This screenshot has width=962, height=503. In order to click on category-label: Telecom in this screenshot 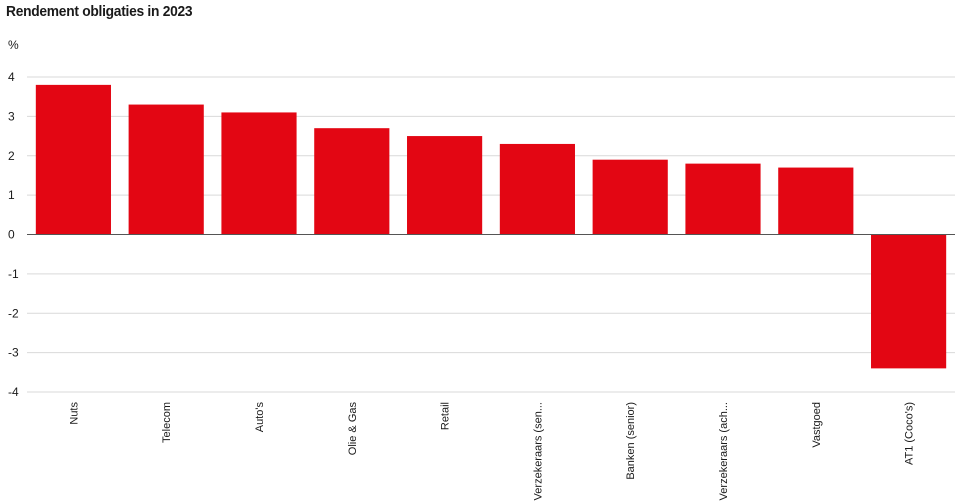, I will do `click(167, 422)`.